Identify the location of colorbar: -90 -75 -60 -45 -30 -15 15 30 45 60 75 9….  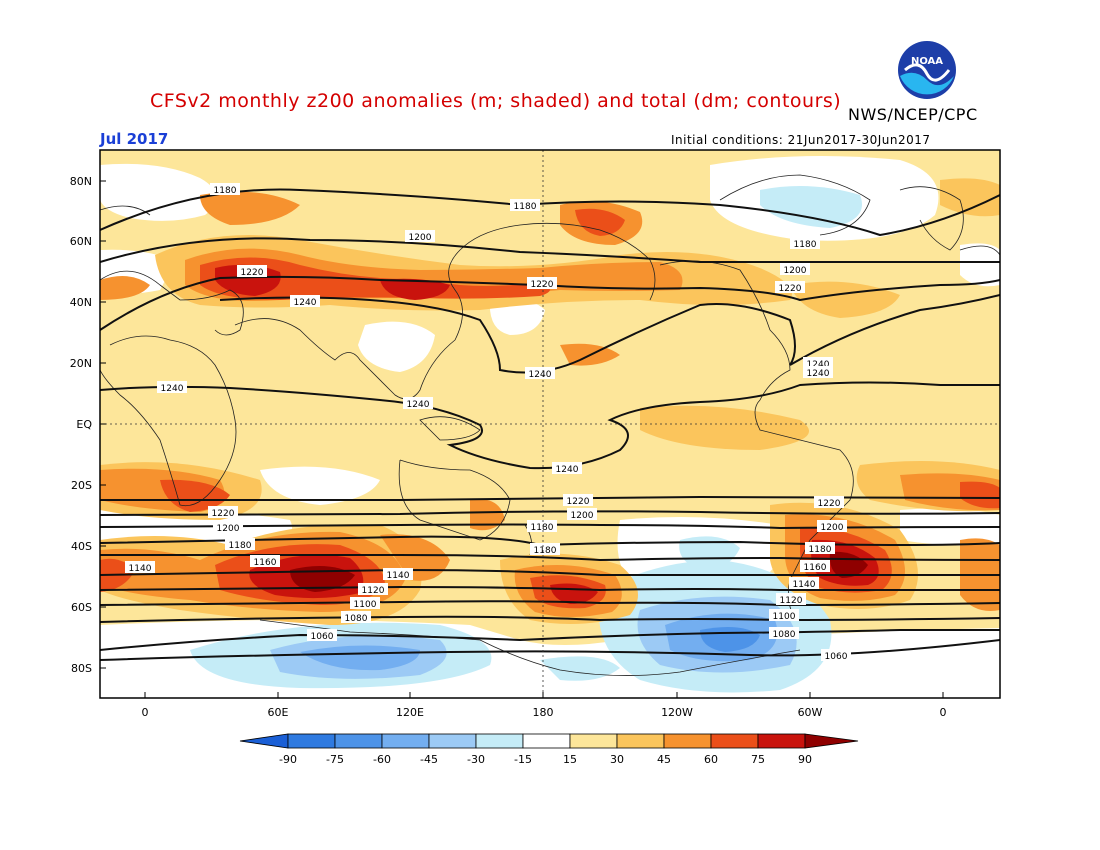
(549, 749).